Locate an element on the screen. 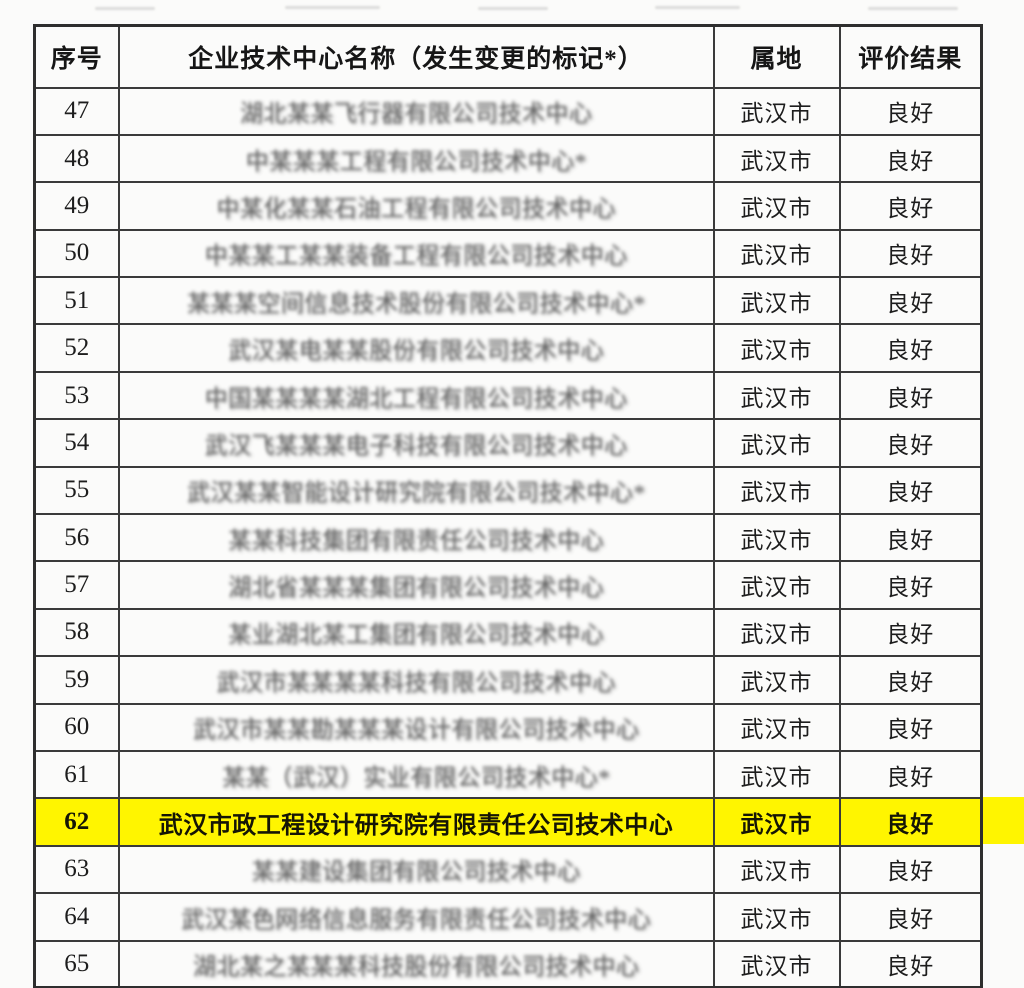 The height and width of the screenshot is (988, 1024). name-cell: 武汉飞某某某电子科技有限公司技术中心 is located at coordinates (416, 443).